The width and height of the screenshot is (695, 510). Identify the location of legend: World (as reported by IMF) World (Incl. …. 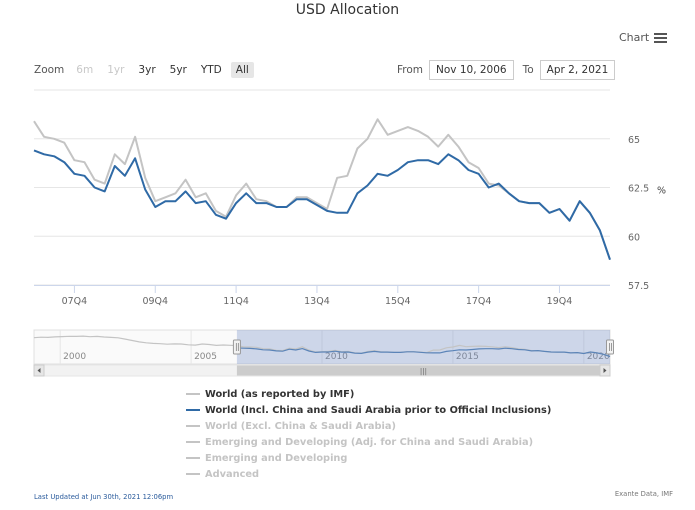
(368, 434).